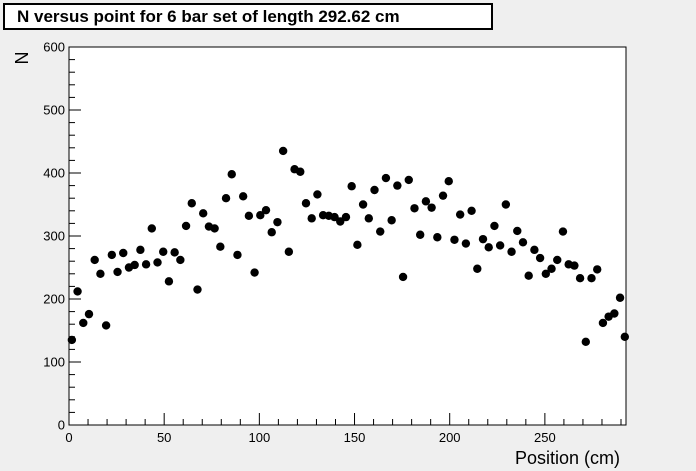 This screenshot has height=471, width=696. What do you see at coordinates (54, 236) in the screenshot?
I see `y-tick-label: 300` at bounding box center [54, 236].